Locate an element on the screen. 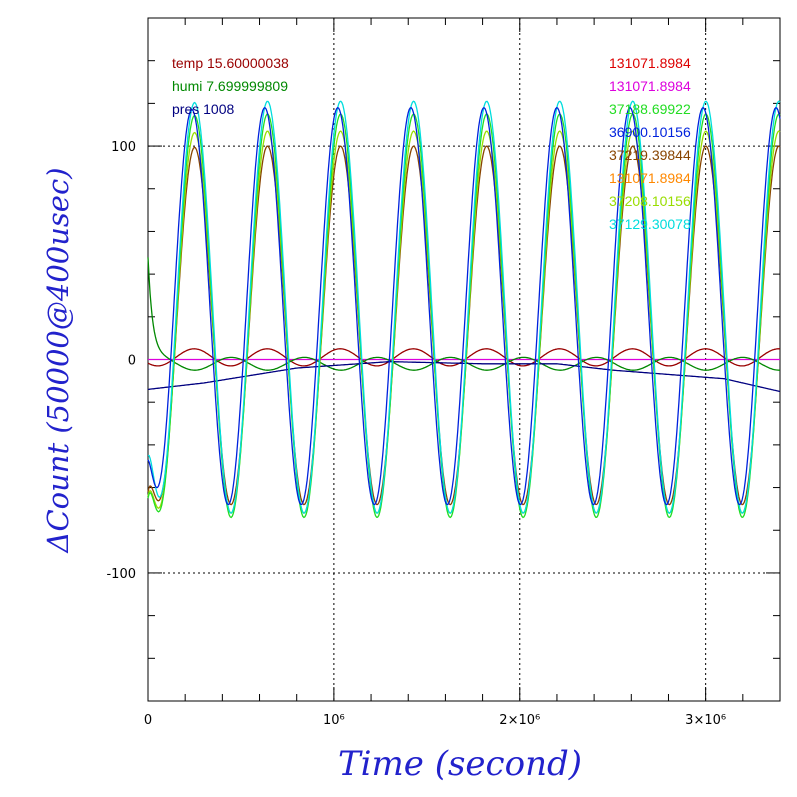 The image size is (797, 797). y-tick-label: 0 is located at coordinates (132, 361).